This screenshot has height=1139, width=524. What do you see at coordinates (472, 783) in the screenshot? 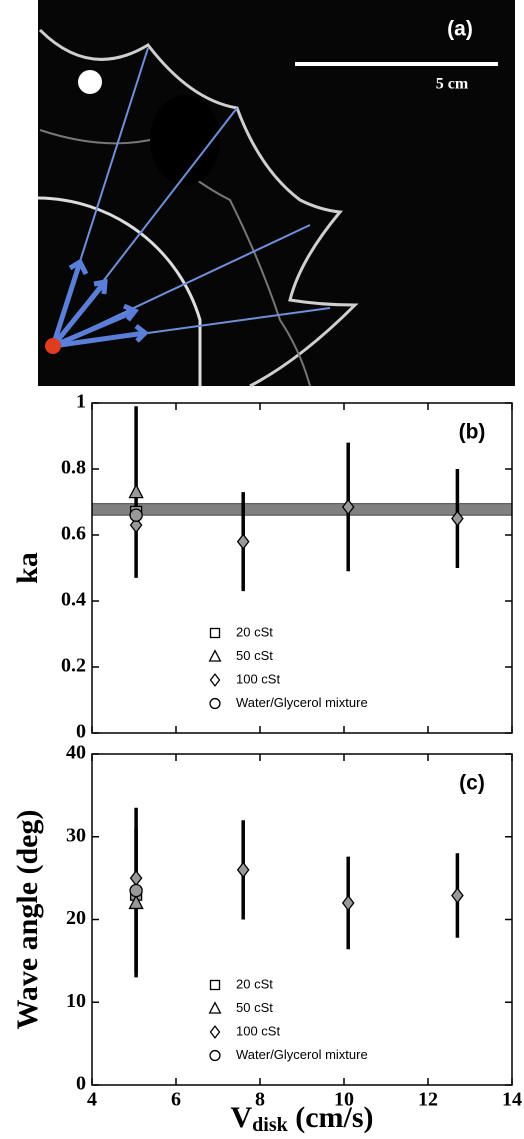
I see `panel-label: (c)` at bounding box center [472, 783].